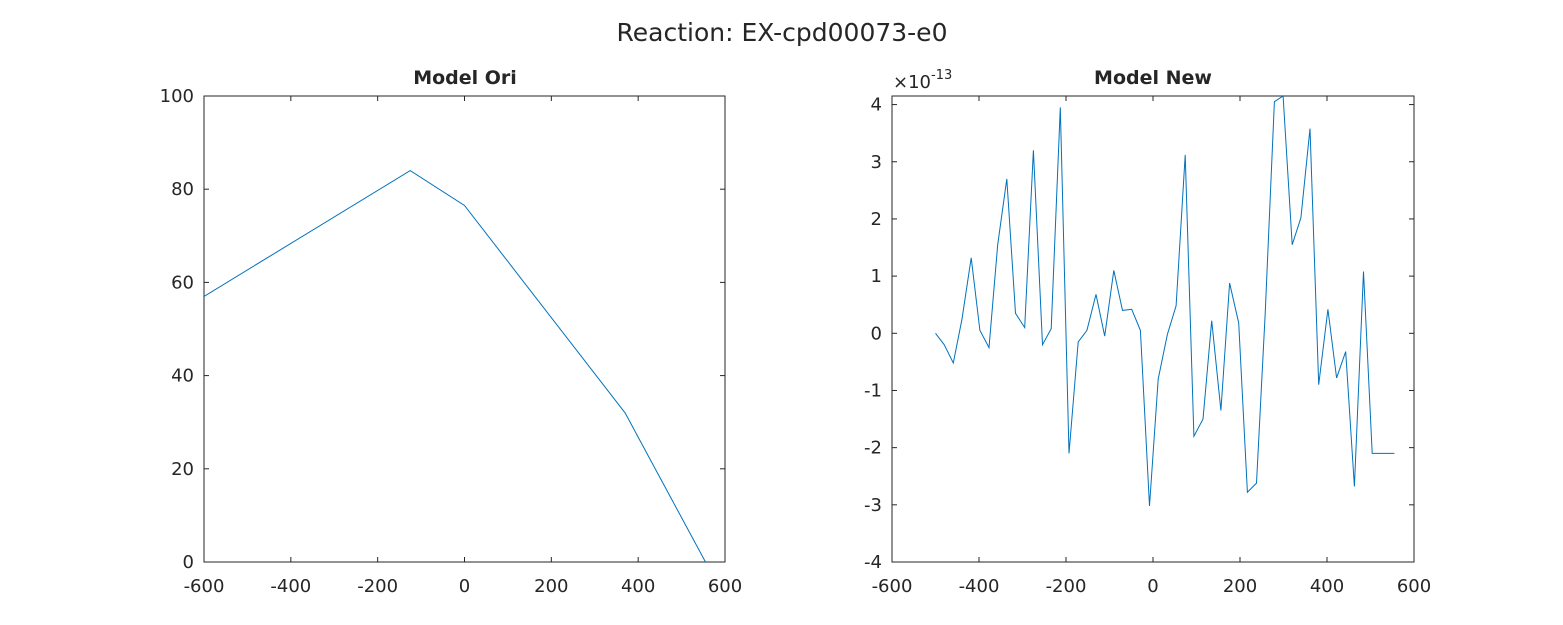  I want to click on y-tick-label: -1, so click(873, 390).